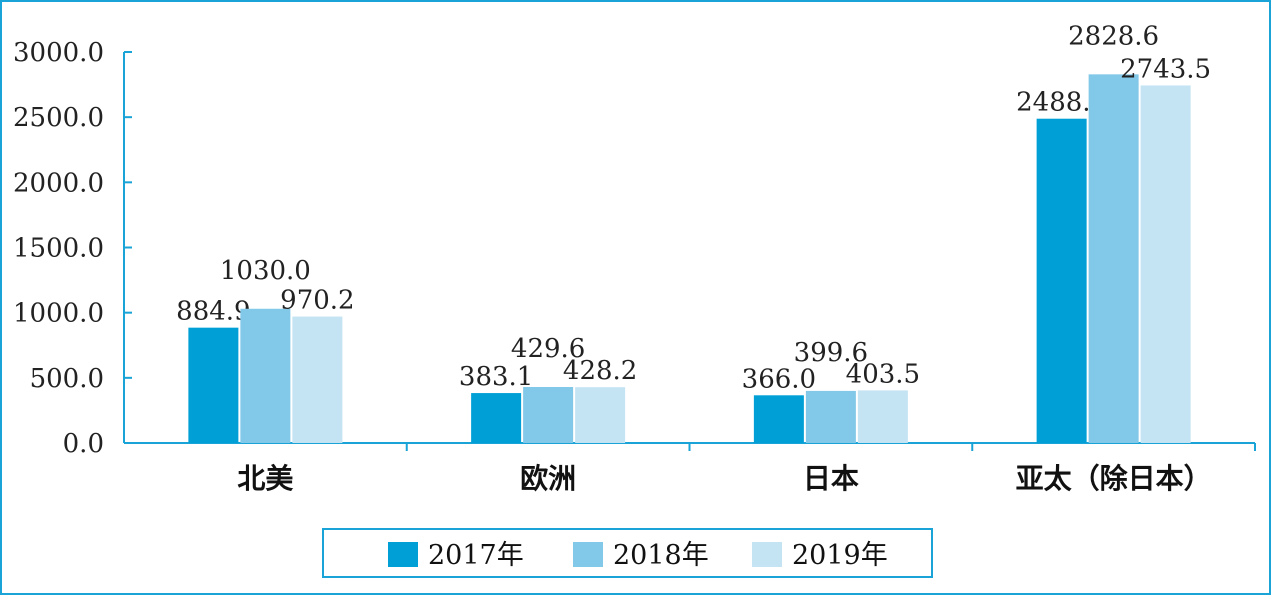  I want to click on legend-box, so click(627, 553).